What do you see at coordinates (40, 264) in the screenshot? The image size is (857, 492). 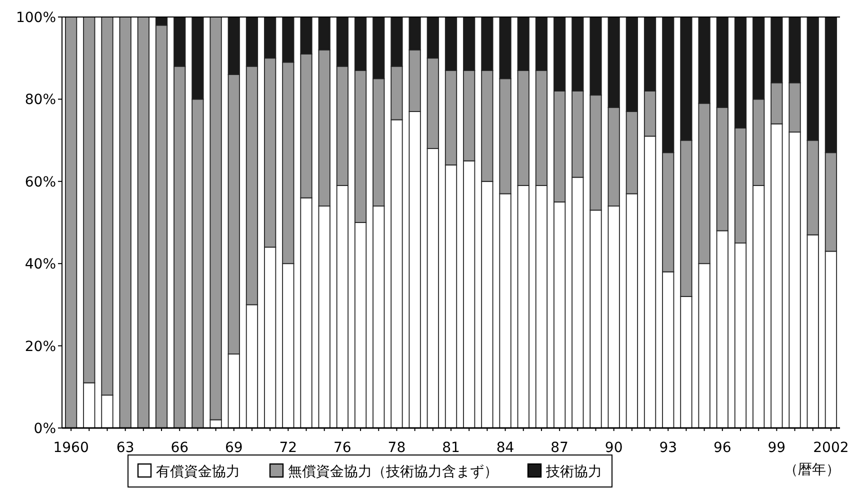 I see `y-tick-label: 40%` at bounding box center [40, 264].